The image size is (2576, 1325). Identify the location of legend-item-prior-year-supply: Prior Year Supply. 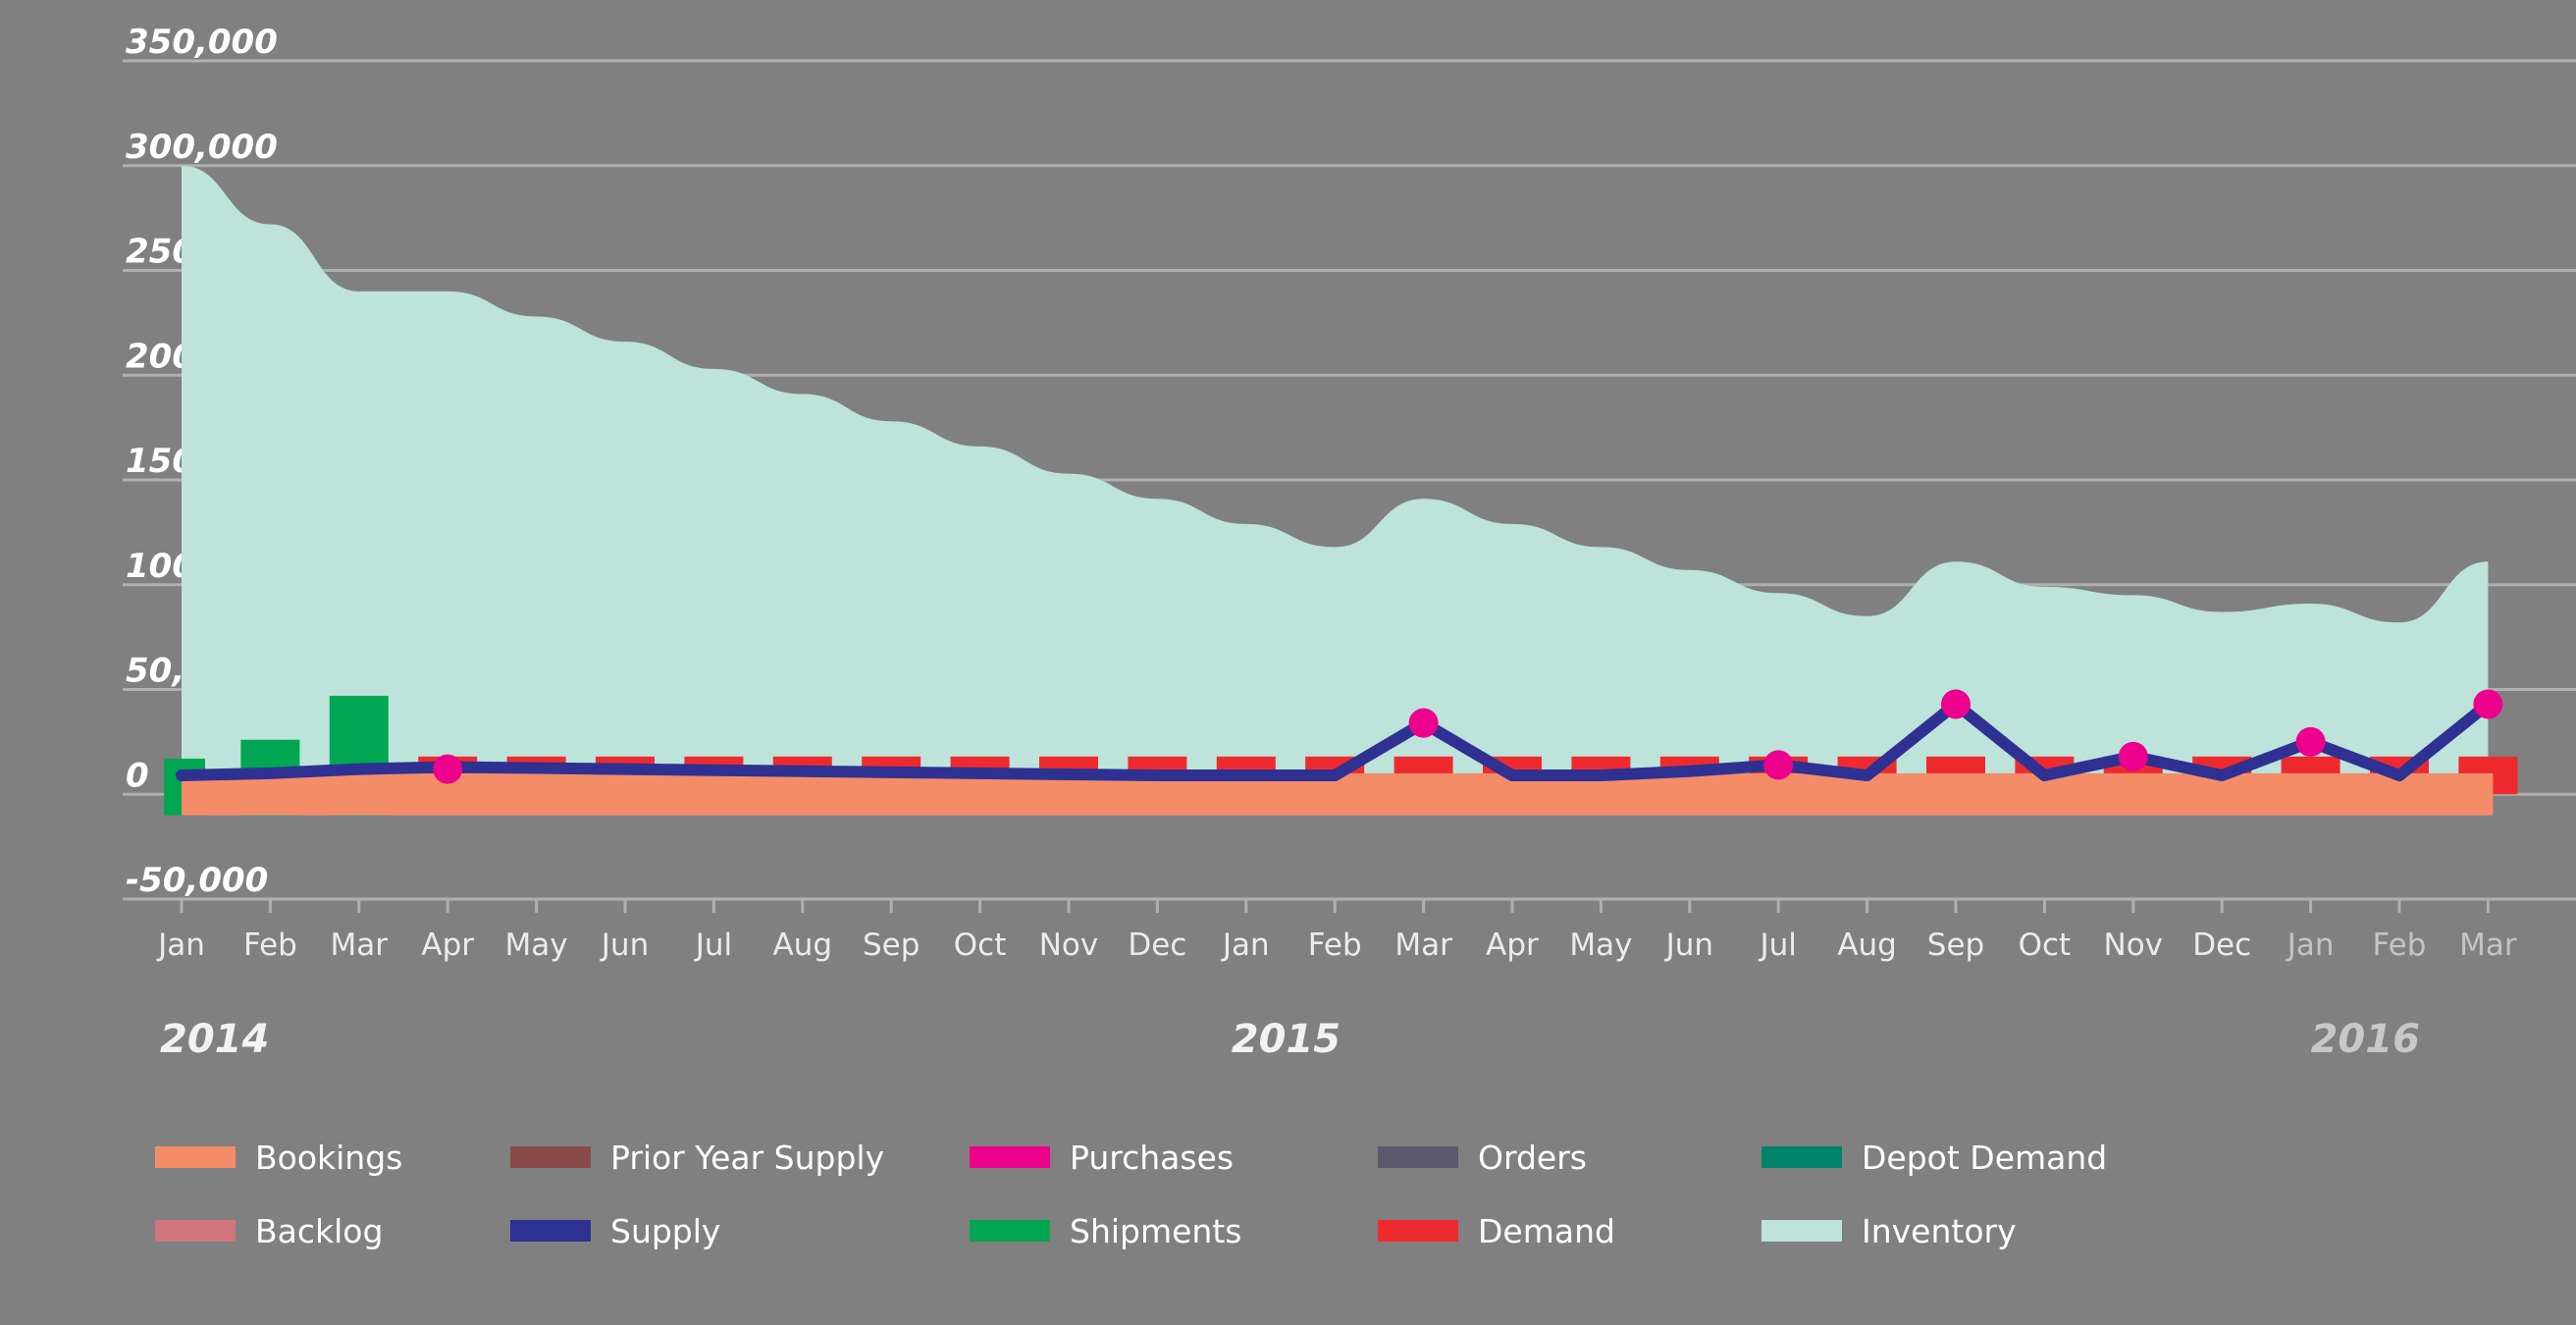
(697, 1158).